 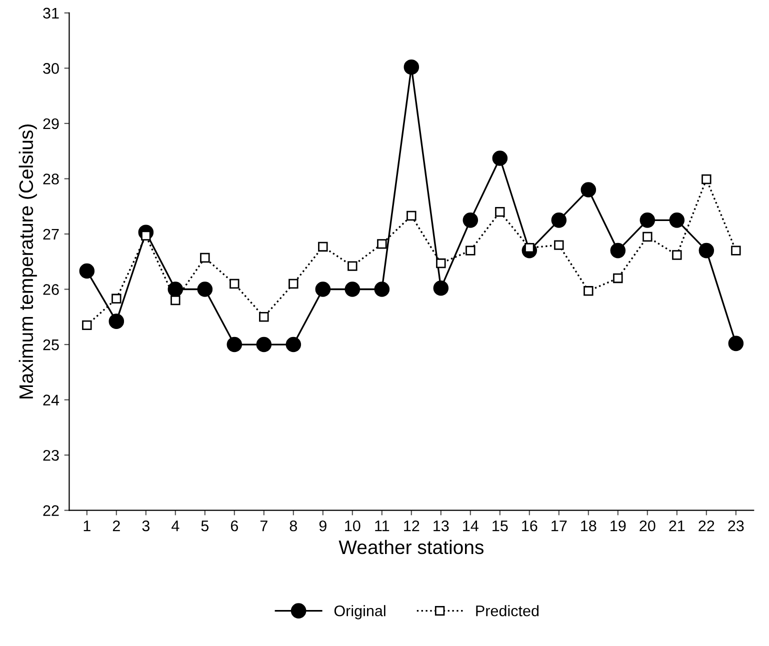 What do you see at coordinates (205, 526) in the screenshot?
I see `x-tick-label: 5` at bounding box center [205, 526].